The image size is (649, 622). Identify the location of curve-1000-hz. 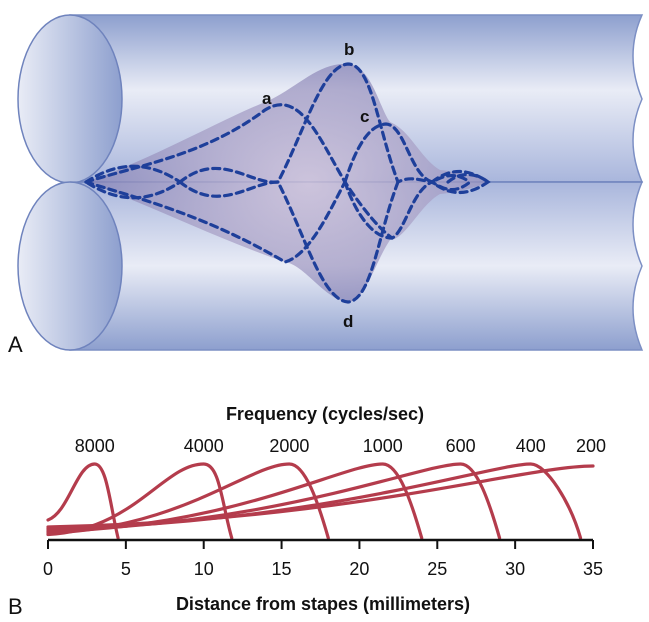
(235, 501).